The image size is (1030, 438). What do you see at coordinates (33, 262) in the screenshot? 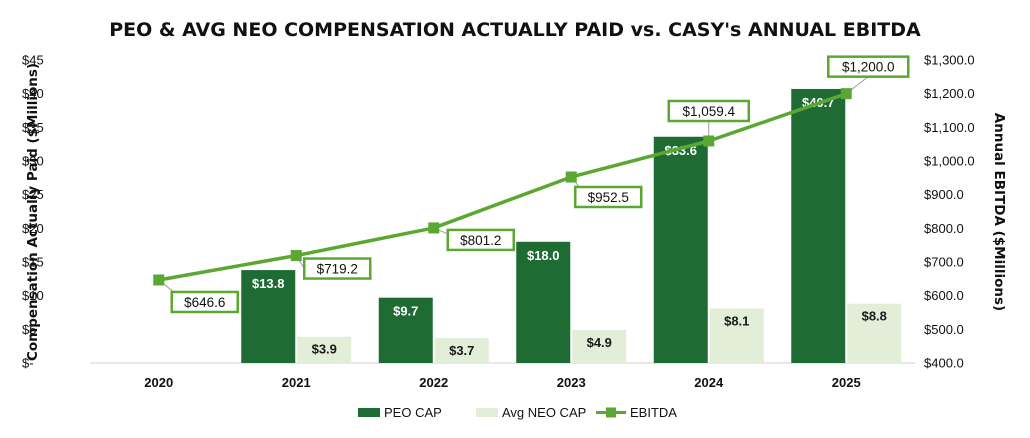
I see `y-tick-label: $15` at bounding box center [33, 262].